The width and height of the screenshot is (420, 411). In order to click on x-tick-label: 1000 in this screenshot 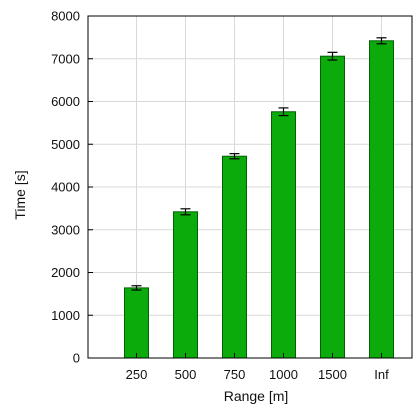, I will do `click(283, 374)`.